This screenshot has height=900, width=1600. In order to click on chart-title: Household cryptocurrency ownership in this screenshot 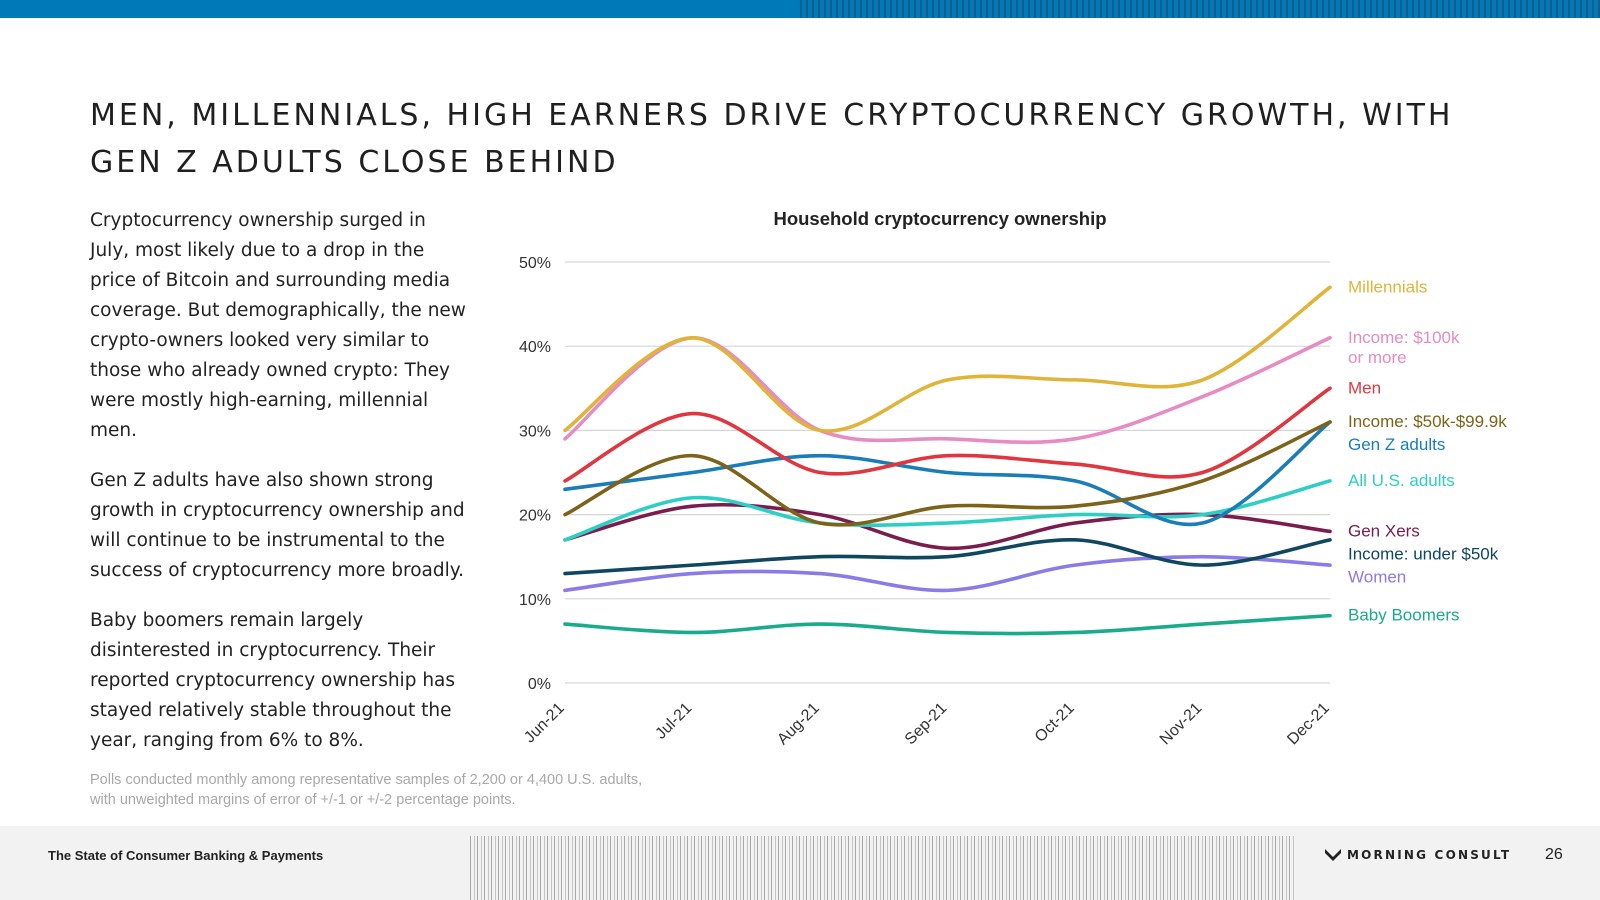, I will do `click(940, 218)`.